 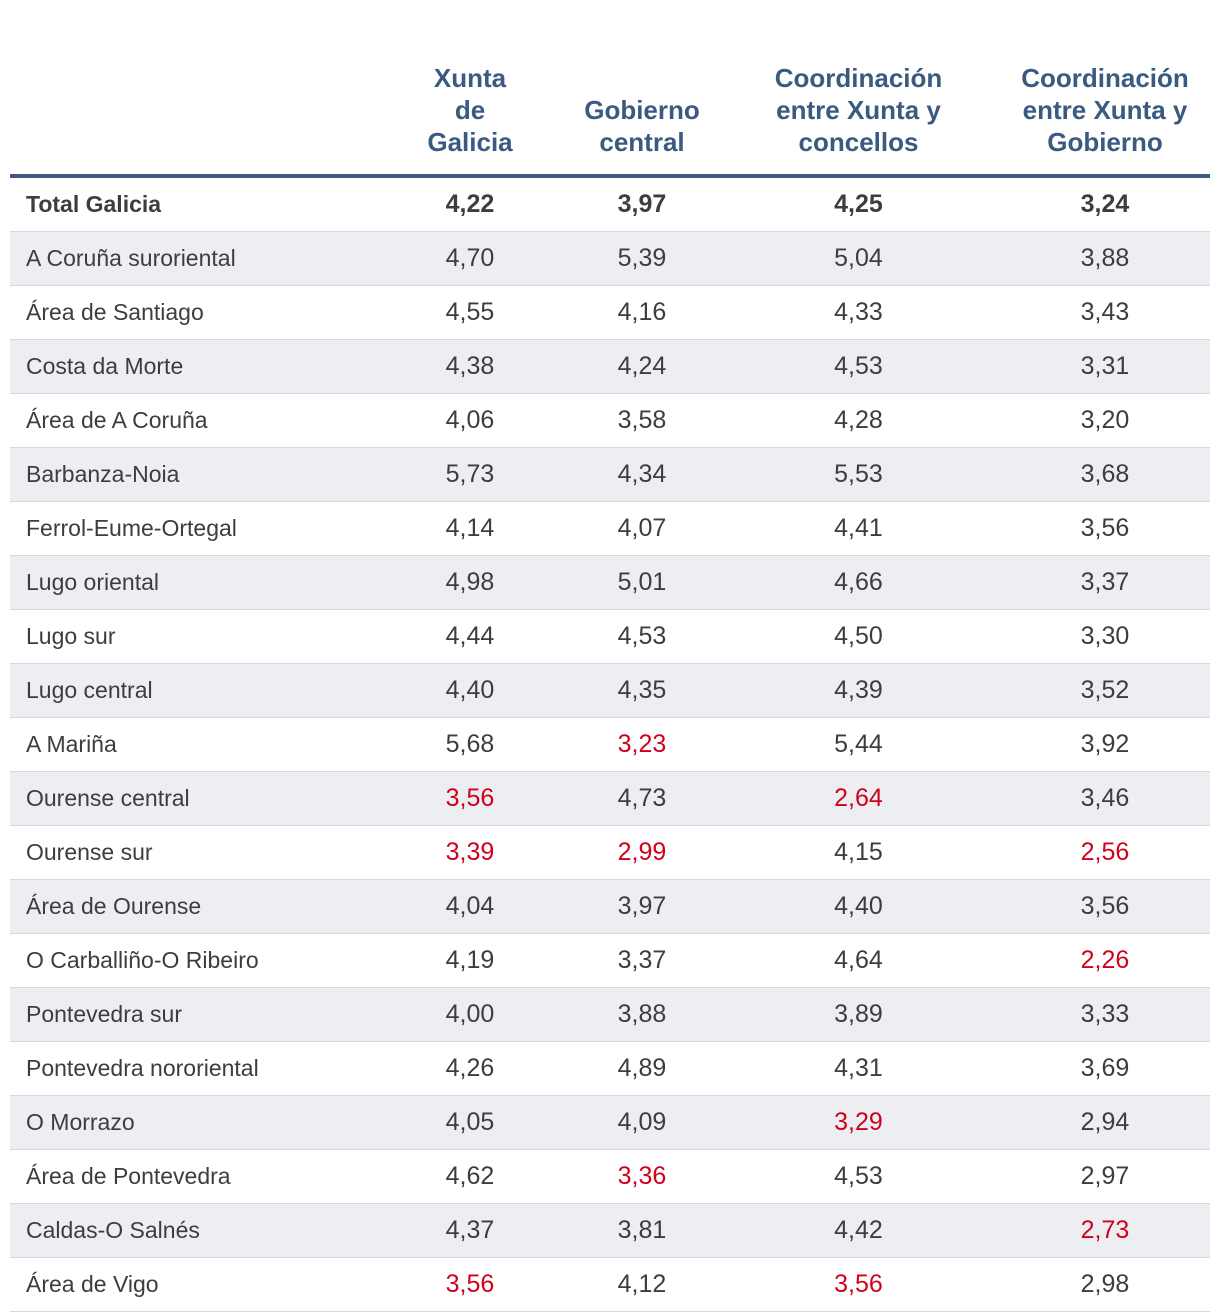 What do you see at coordinates (642, 852) in the screenshot?
I see `value-cell: 2,99` at bounding box center [642, 852].